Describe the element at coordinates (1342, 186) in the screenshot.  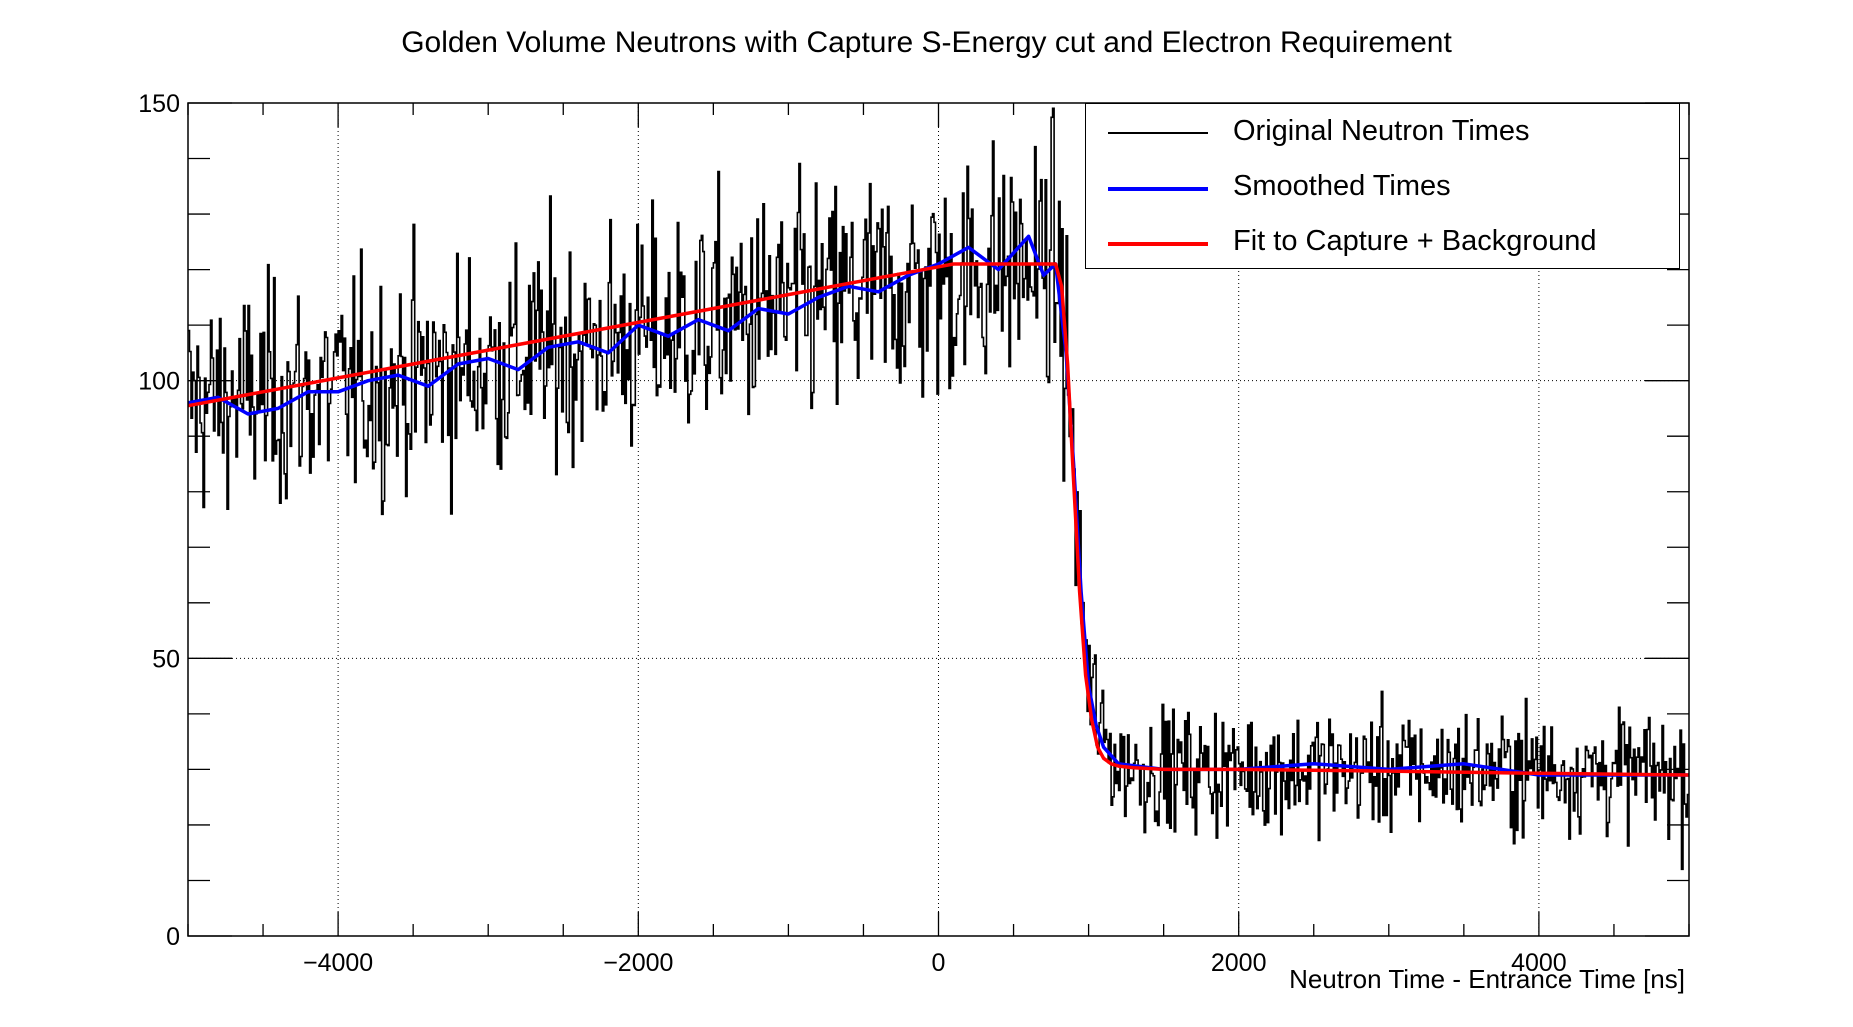
I see `legend-label-smoothed: Smoothed Times` at that location.